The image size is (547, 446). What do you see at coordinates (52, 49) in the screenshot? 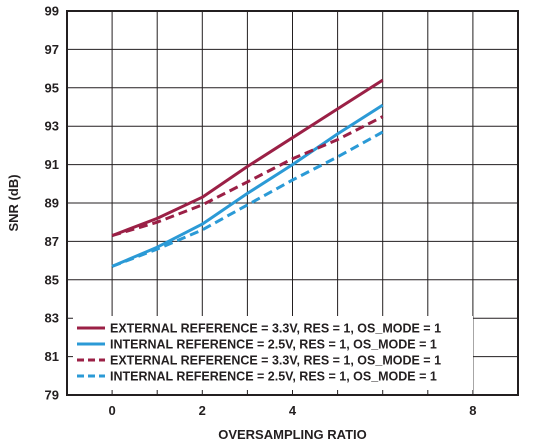
I see `y-tick-label: 97` at bounding box center [52, 49].